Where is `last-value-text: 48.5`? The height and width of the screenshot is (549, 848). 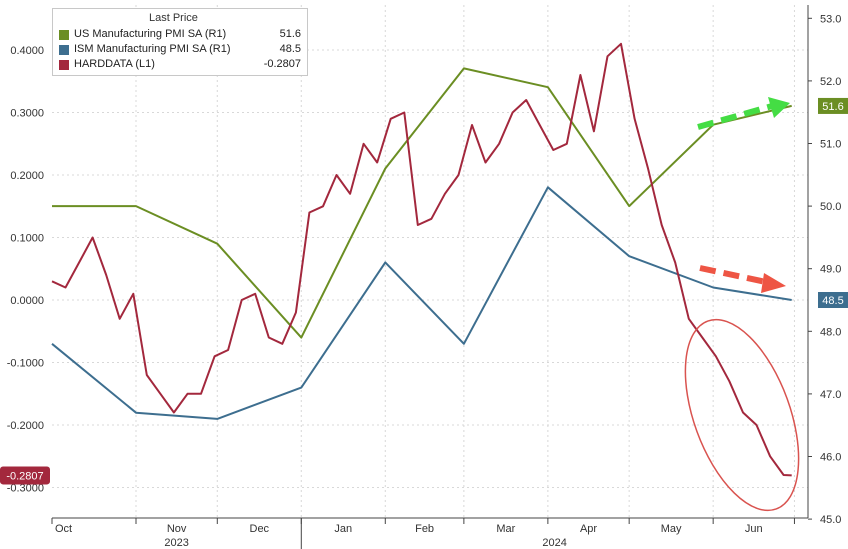 last-value-text: 48.5 is located at coordinates (832, 301).